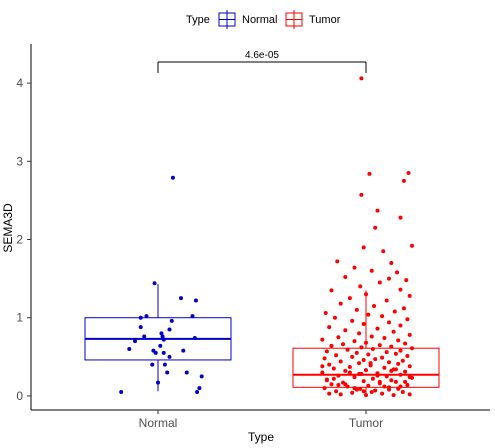 This screenshot has height=448, width=495. What do you see at coordinates (261, 437) in the screenshot?
I see `x-axis-title: Type` at bounding box center [261, 437].